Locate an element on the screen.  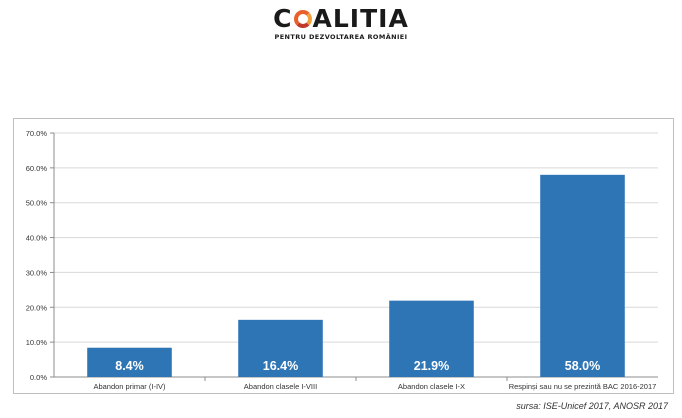
y-tick-label: 20.0% is located at coordinates (37, 307).